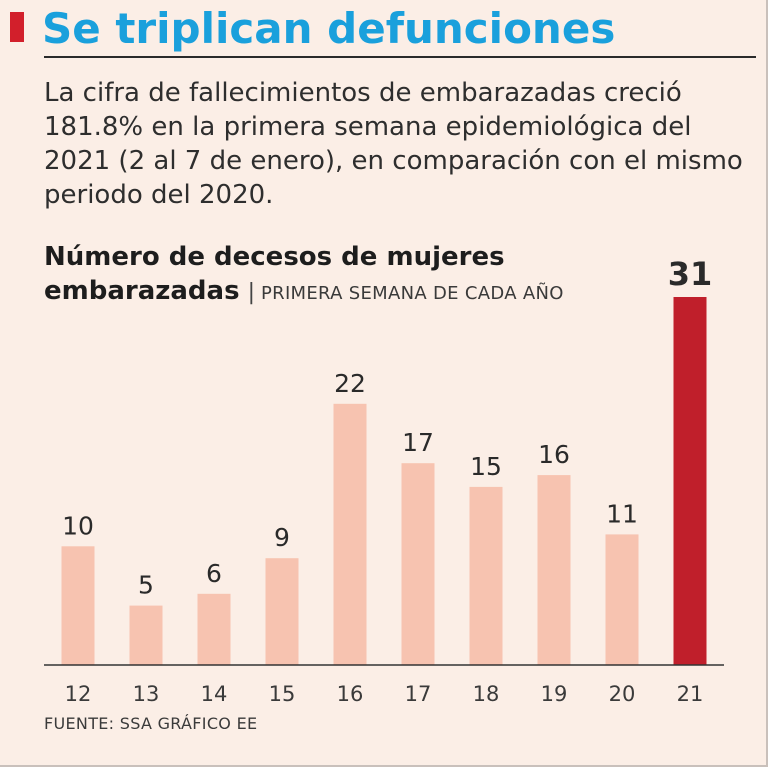  What do you see at coordinates (554, 694) in the screenshot?
I see `x-tick-label: 19` at bounding box center [554, 694].